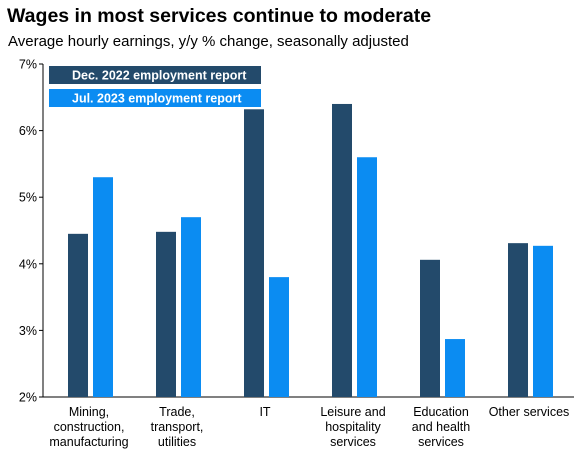 This screenshot has height=466, width=576. Describe the element at coordinates (529, 412) in the screenshot. I see `x-tick-label: Other services` at that location.